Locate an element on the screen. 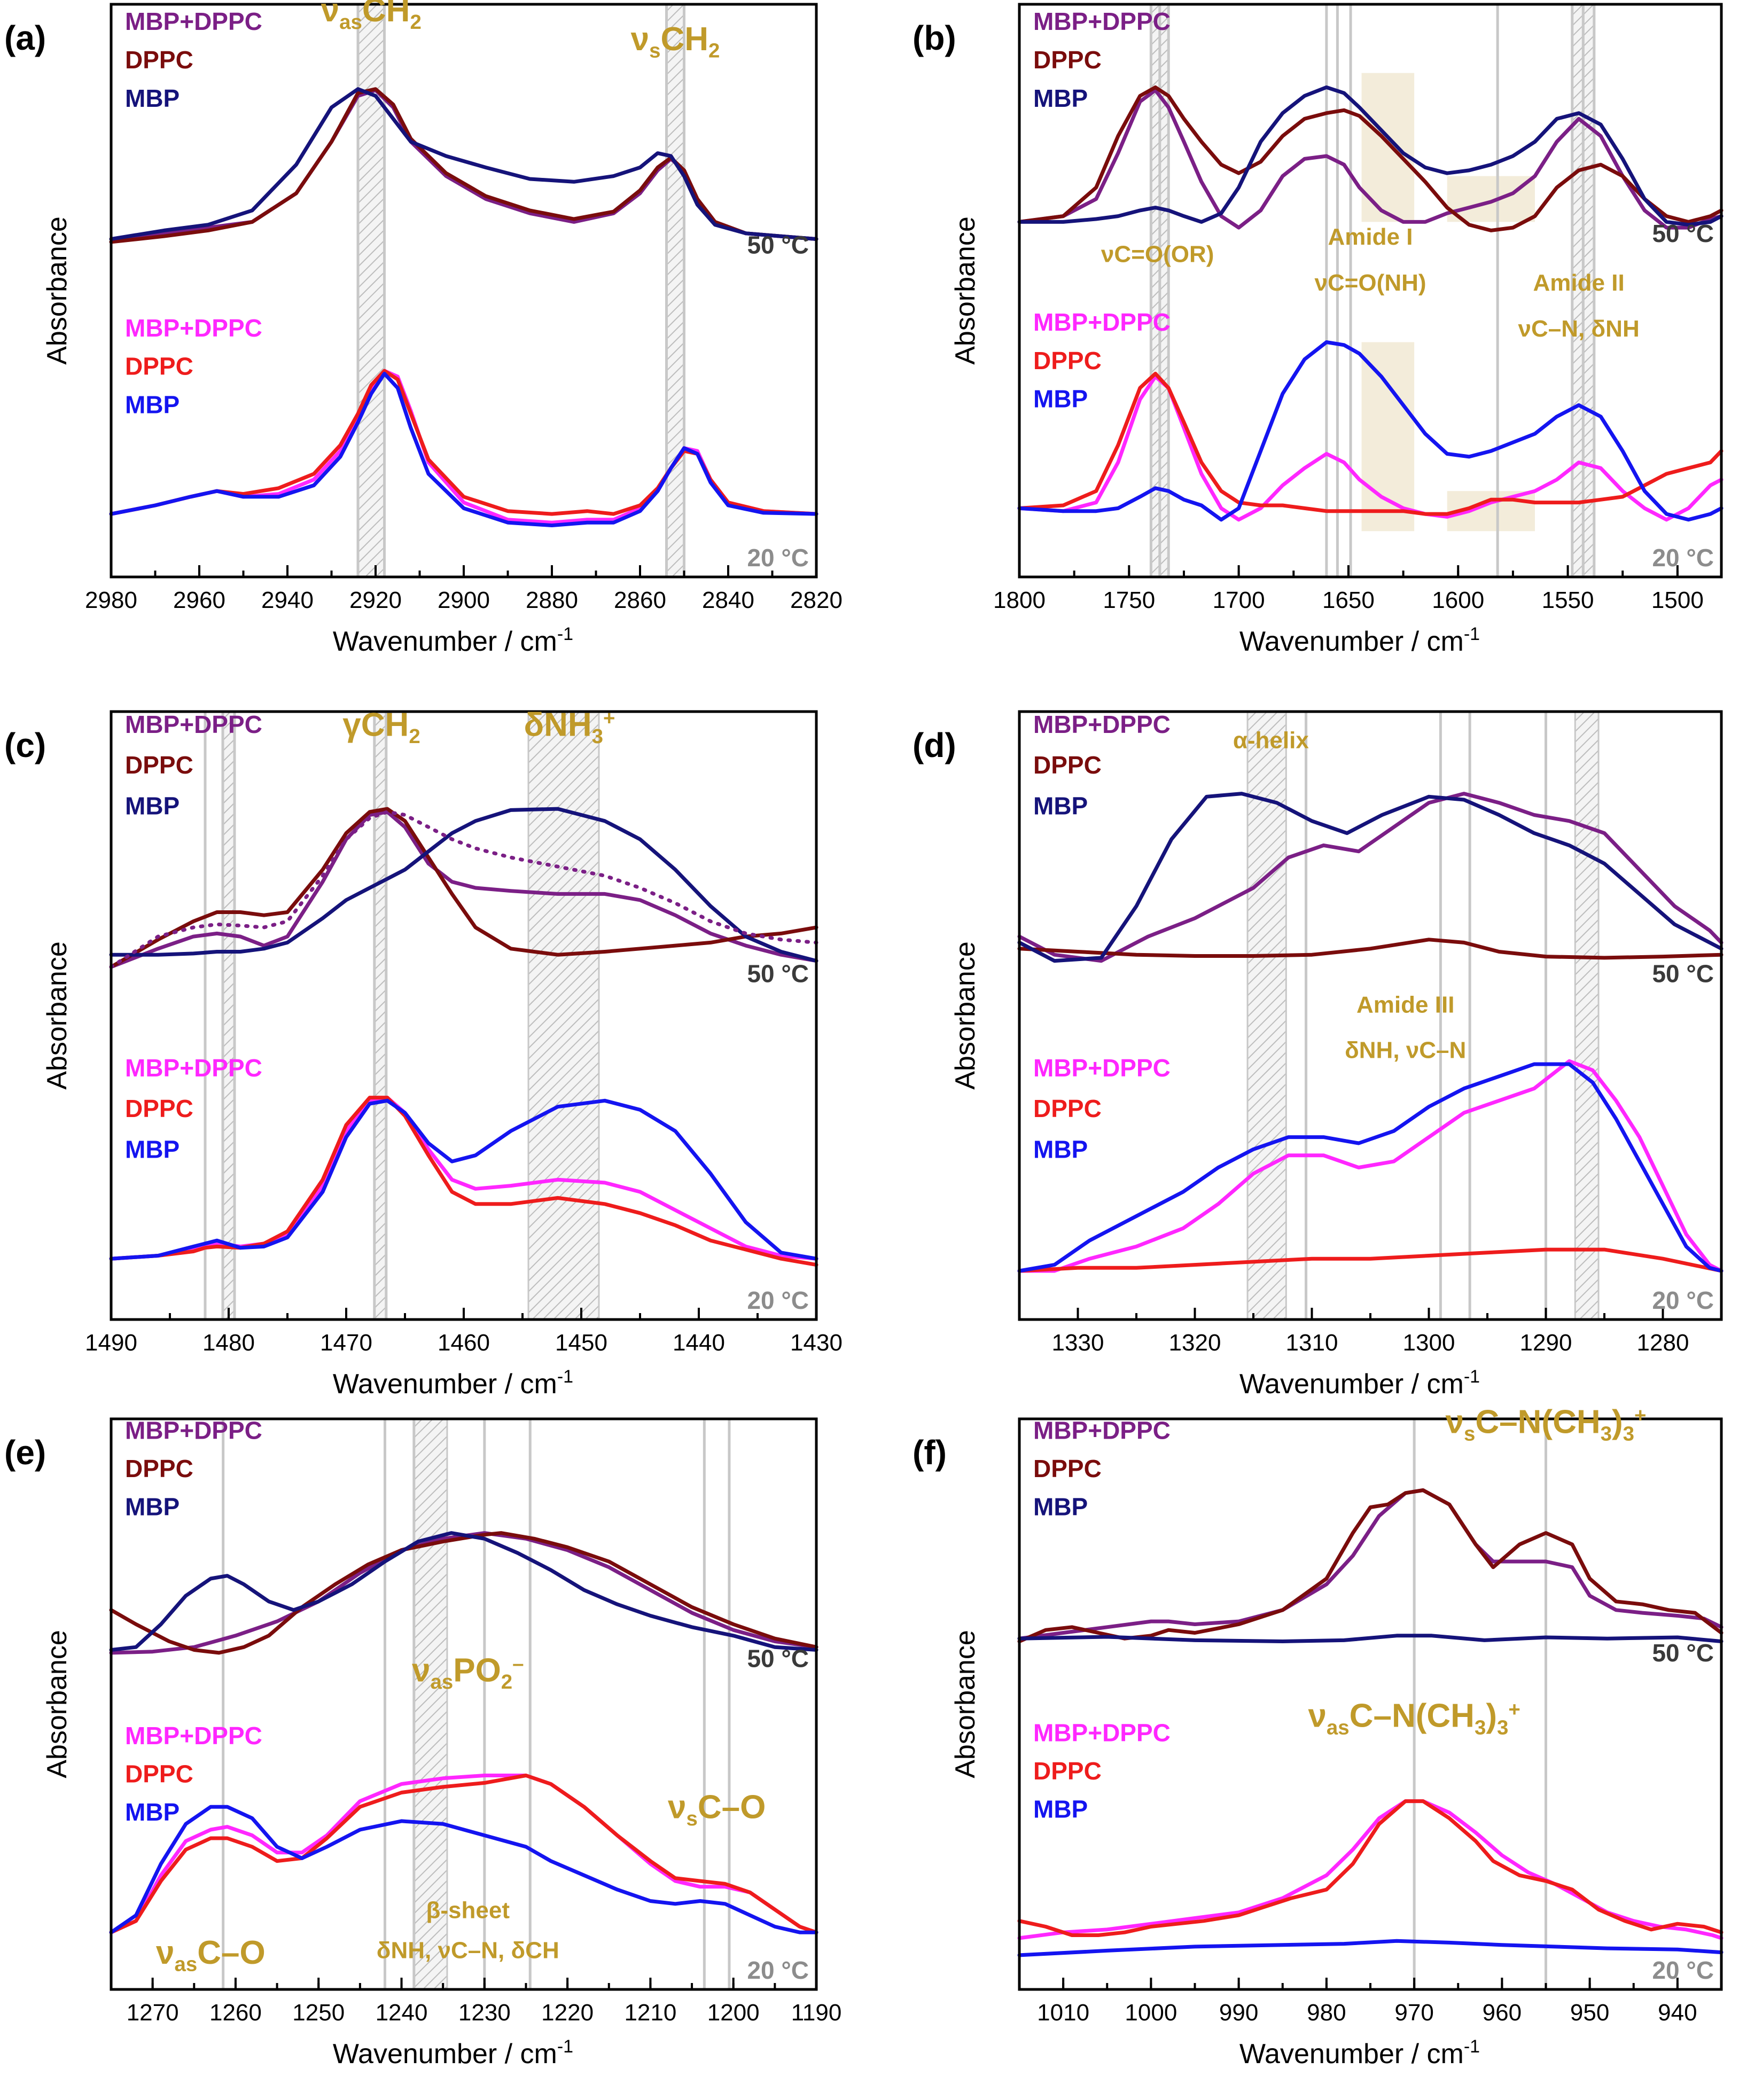  x-tick-label: 1650 is located at coordinates (1348, 600).